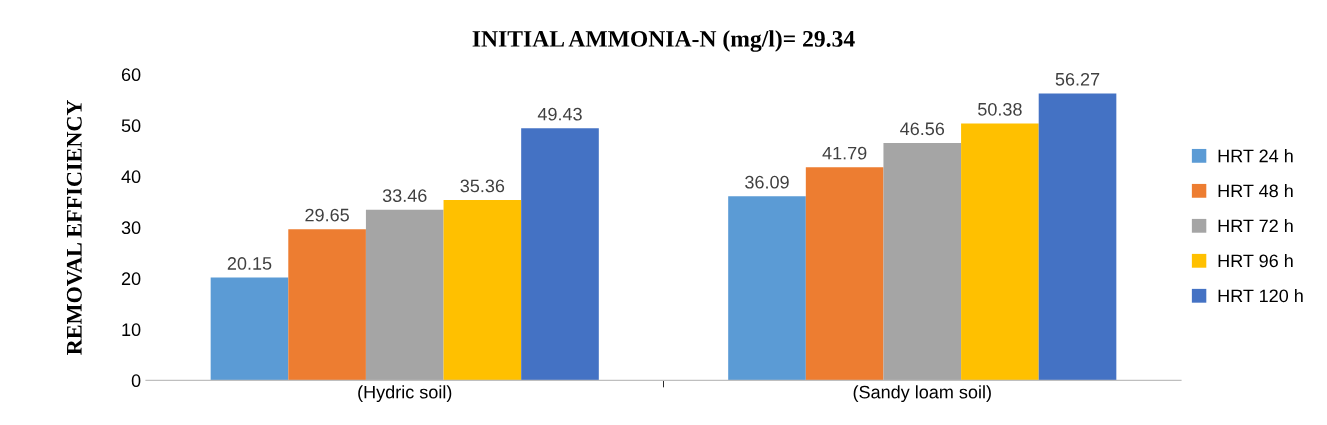  I want to click on y-tick-label: 50, so click(131, 126).